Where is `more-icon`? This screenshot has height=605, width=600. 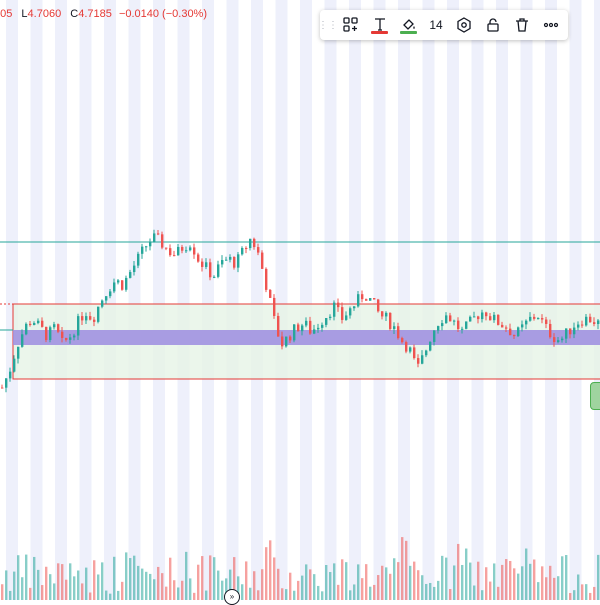
more-icon is located at coordinates (550, 25).